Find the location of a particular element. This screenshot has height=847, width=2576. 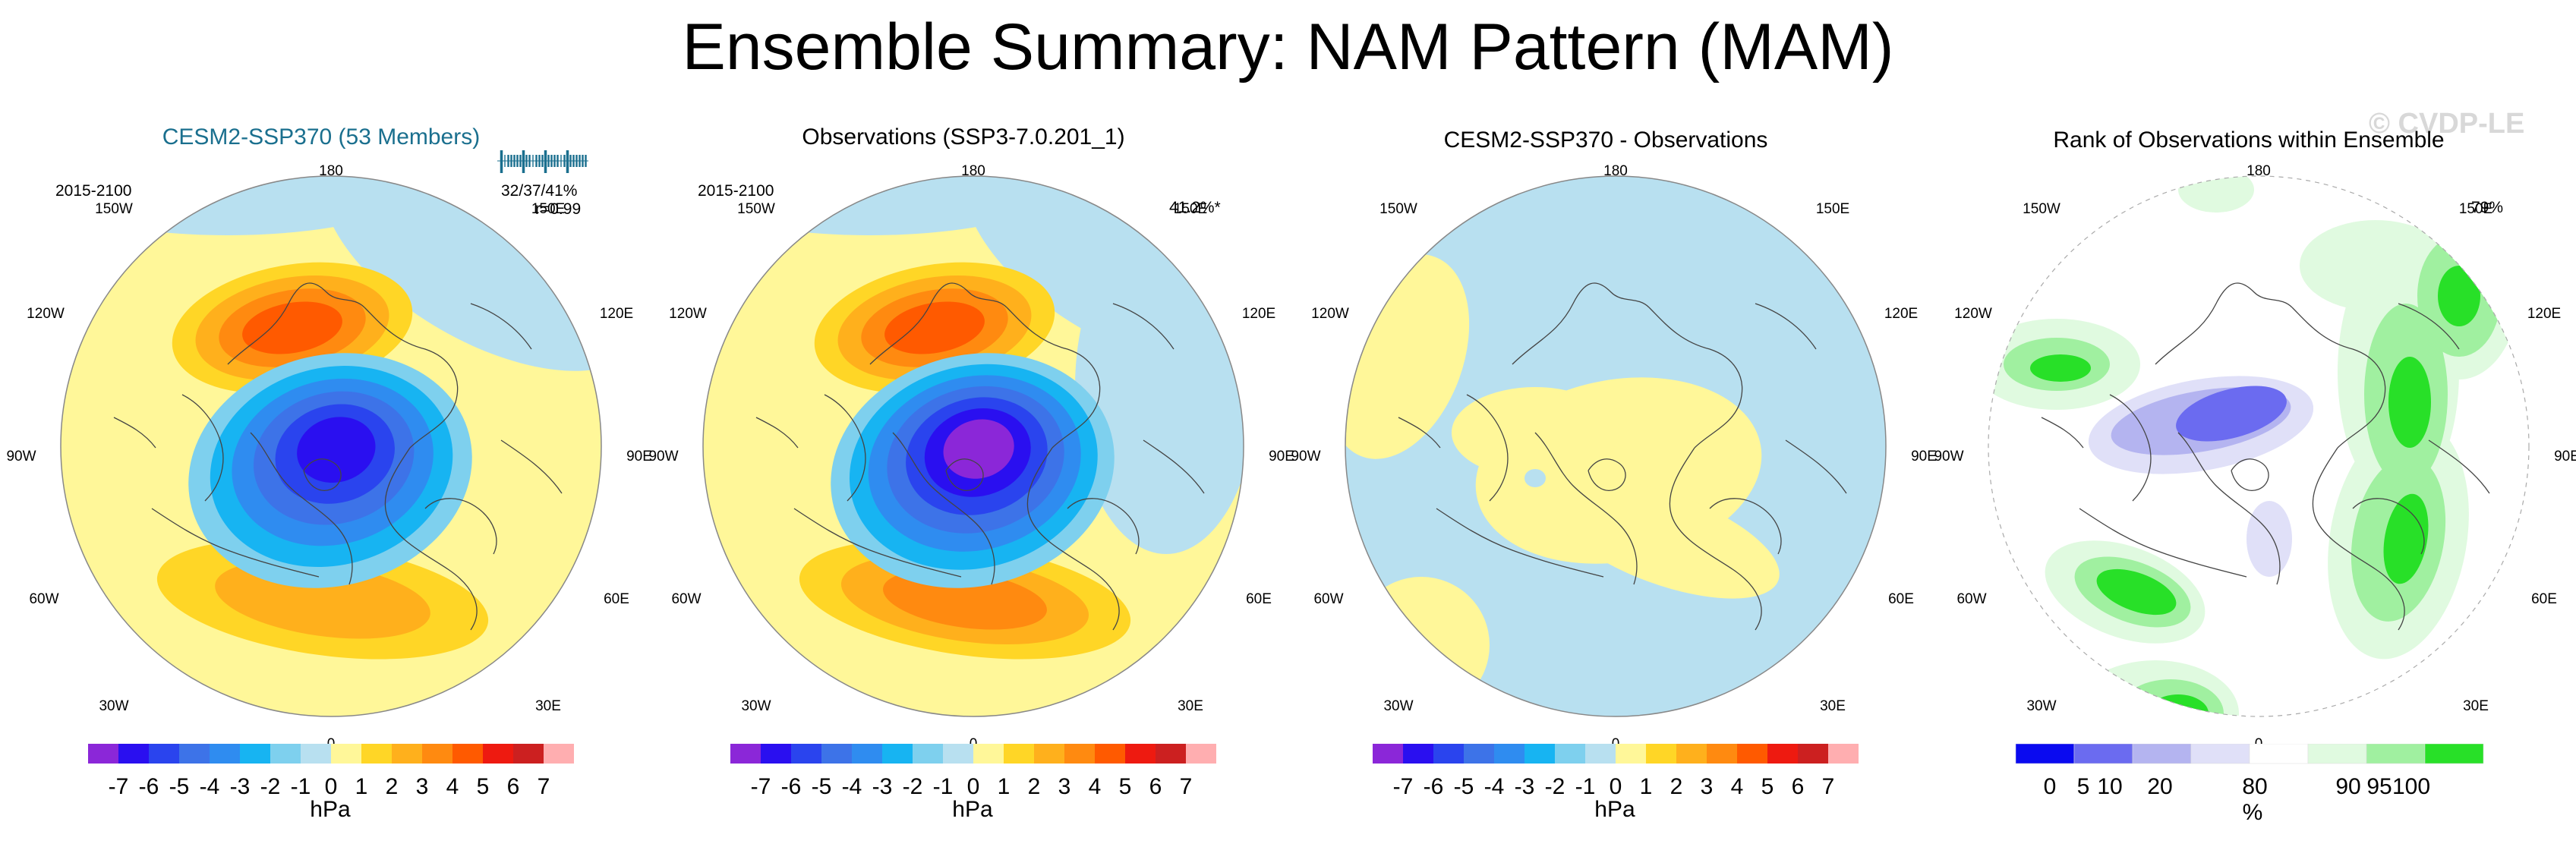

longitude-label: 150W is located at coordinates (114, 209).